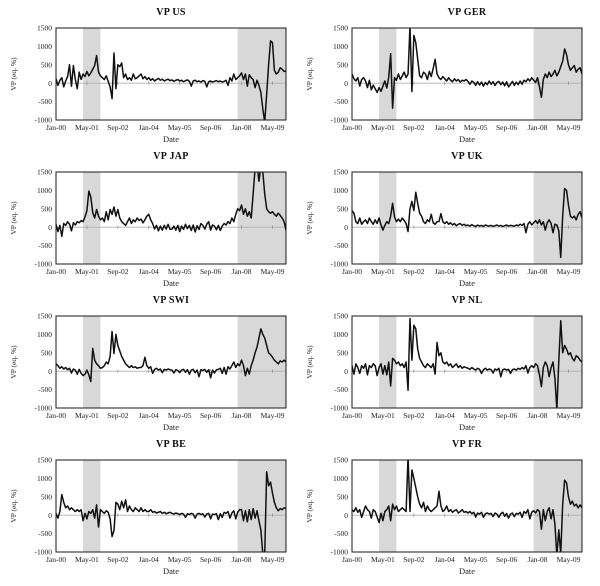 The image size is (600, 586). I want to click on chart-title: VP SWI, so click(171, 300).